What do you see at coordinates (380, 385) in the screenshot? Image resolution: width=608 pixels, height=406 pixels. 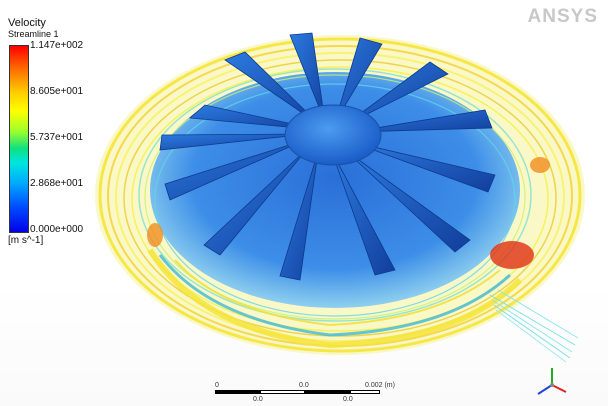 I see `scale-label: 0.002 (m)` at bounding box center [380, 385].